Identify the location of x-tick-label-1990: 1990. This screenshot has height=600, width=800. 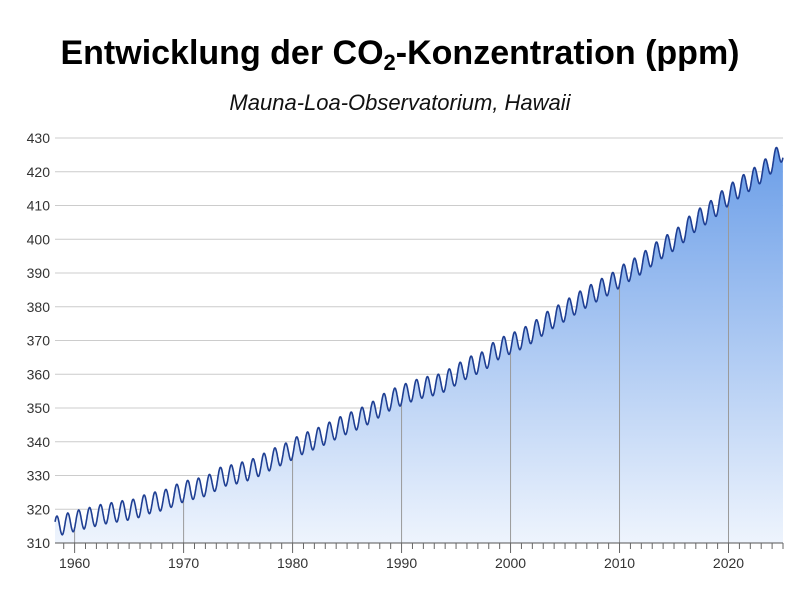
(401, 563).